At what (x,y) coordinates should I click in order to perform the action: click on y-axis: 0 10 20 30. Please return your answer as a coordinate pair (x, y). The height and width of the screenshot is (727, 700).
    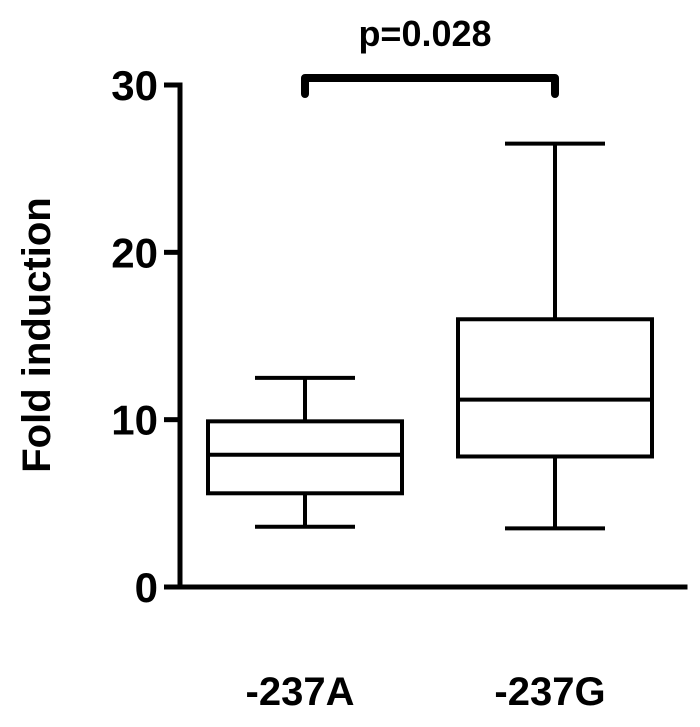
    Looking at the image, I should click on (147, 336).